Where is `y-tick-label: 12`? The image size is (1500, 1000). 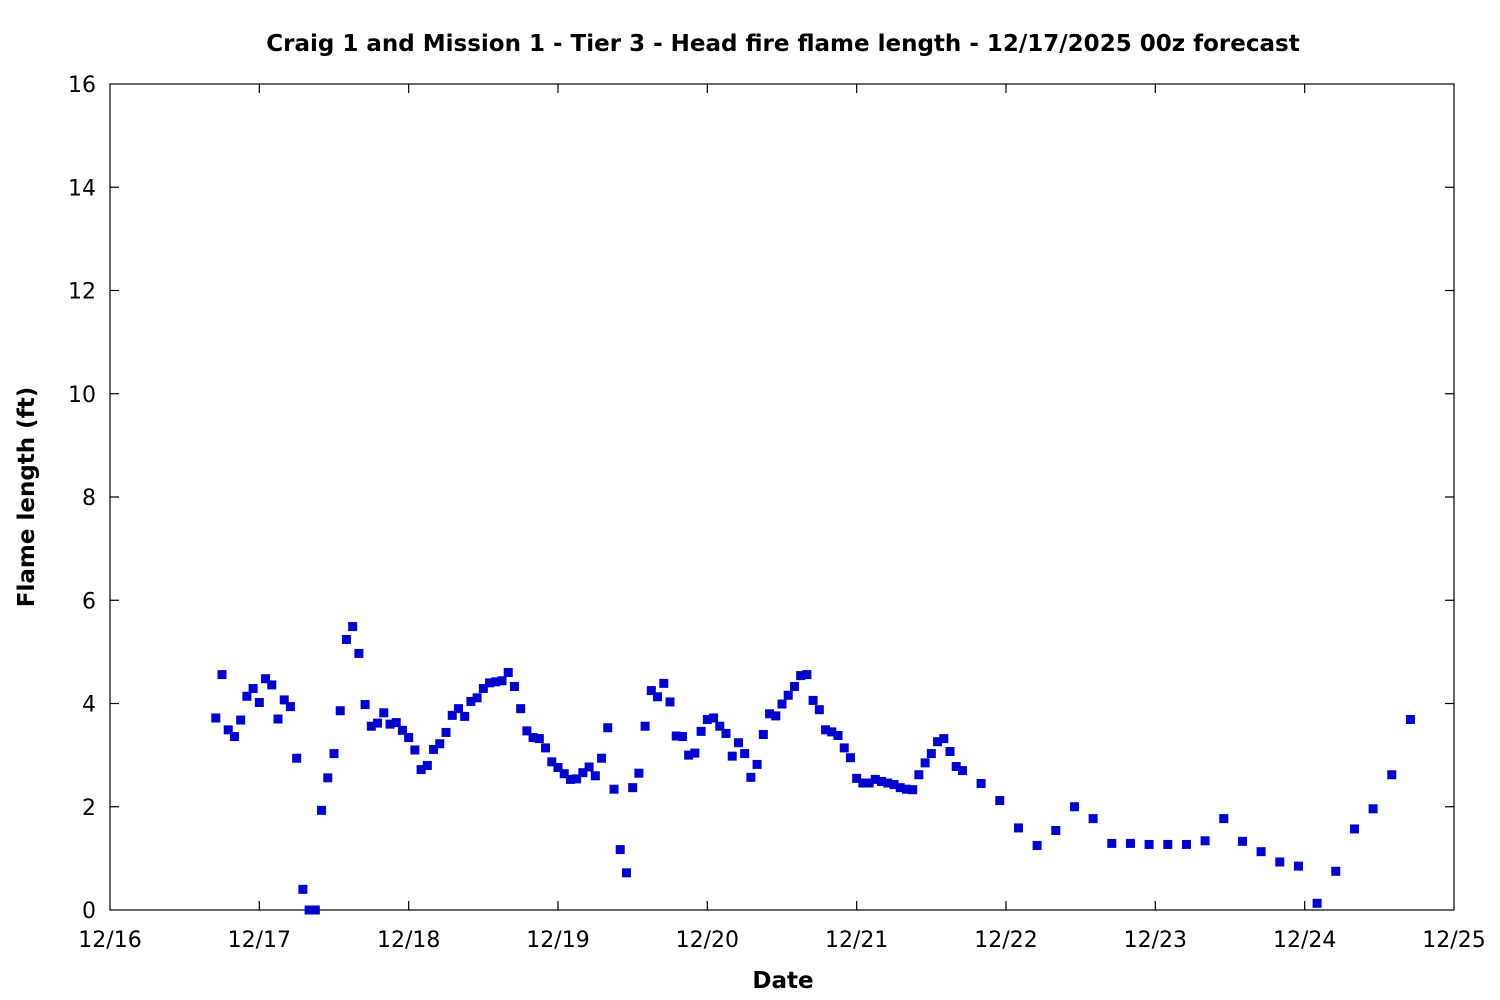
y-tick-label: 12 is located at coordinates (82, 292).